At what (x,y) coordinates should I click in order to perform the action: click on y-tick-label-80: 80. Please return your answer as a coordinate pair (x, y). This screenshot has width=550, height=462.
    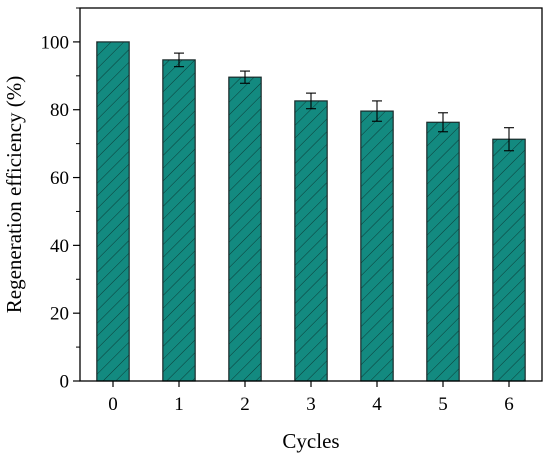
    Looking at the image, I should click on (59, 110).